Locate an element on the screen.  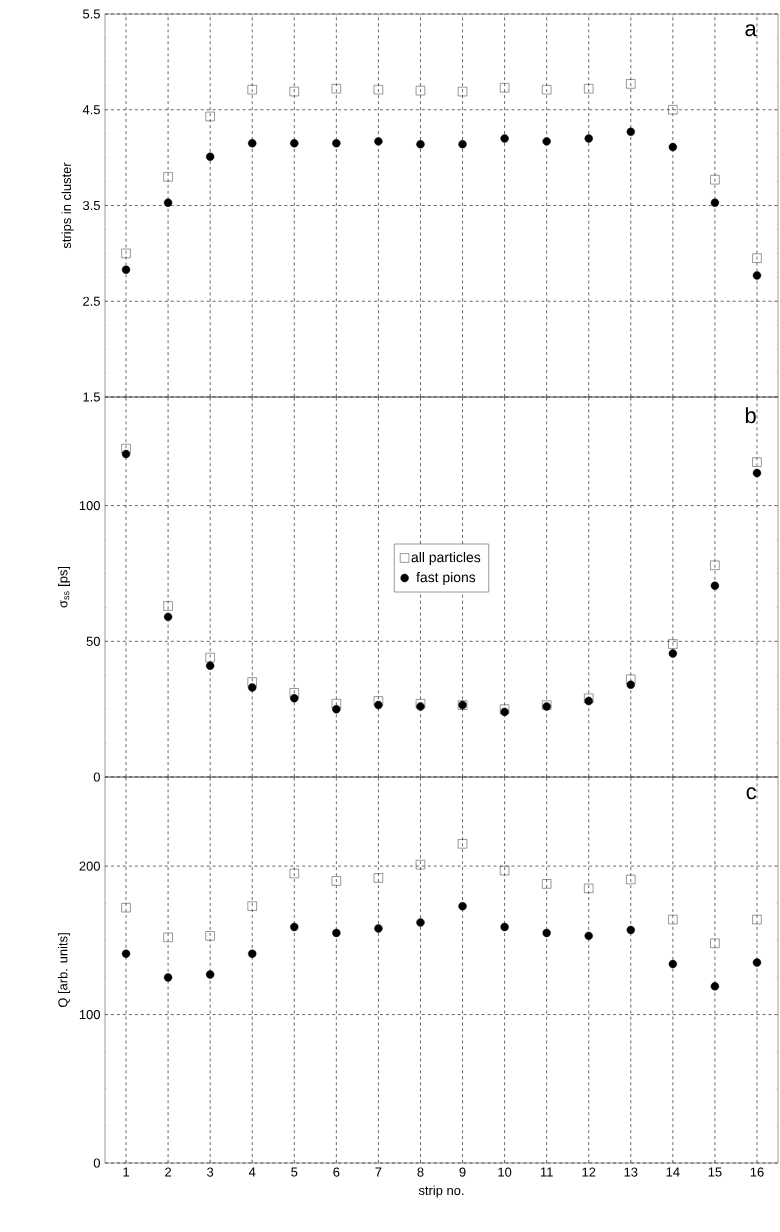
x-tick-label: 10 is located at coordinates (505, 1172).